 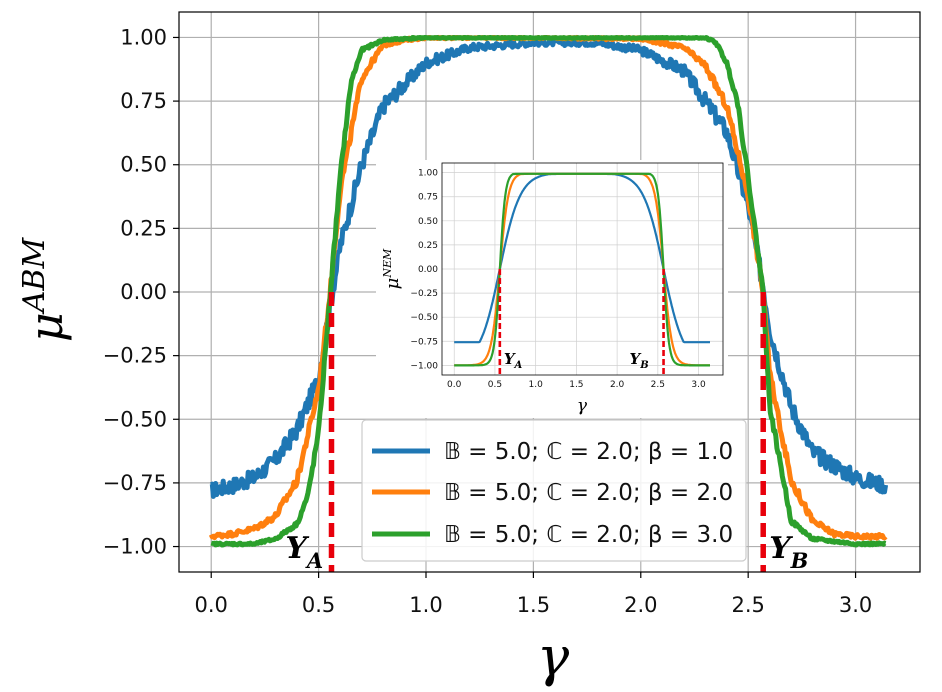 I want to click on main-x-tick-label: 0.0, so click(x=211, y=605).